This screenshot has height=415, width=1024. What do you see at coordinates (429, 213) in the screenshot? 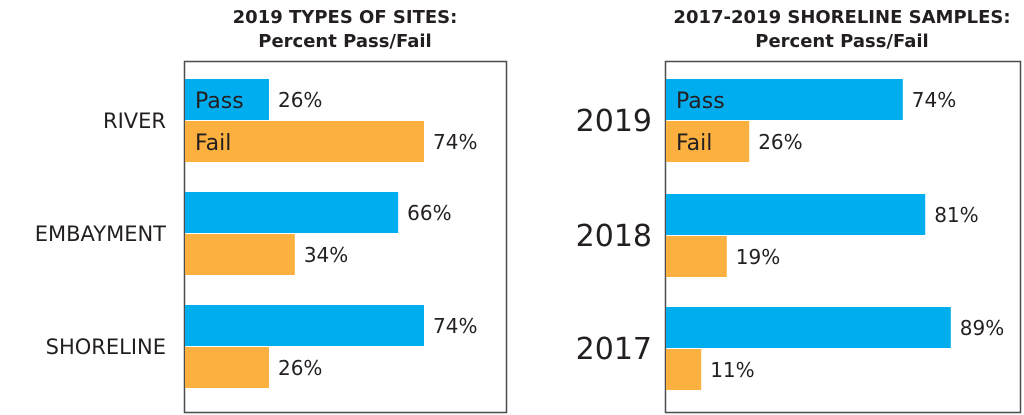
I see `data-label: 66%` at bounding box center [429, 213].